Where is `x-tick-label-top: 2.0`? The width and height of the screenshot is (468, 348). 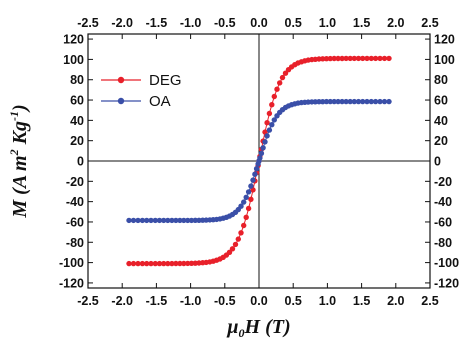
x-tick-label-top: 2.0 is located at coordinates (395, 23).